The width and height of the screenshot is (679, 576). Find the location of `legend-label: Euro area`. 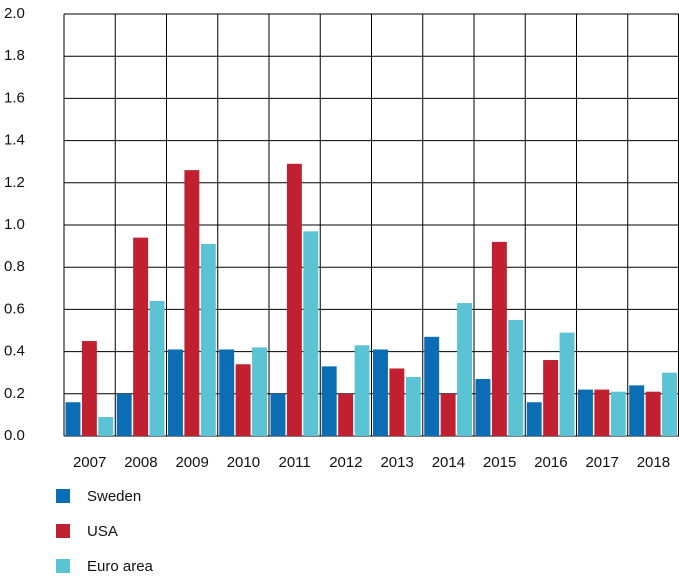

legend-label: Euro area is located at coordinates (120, 566).